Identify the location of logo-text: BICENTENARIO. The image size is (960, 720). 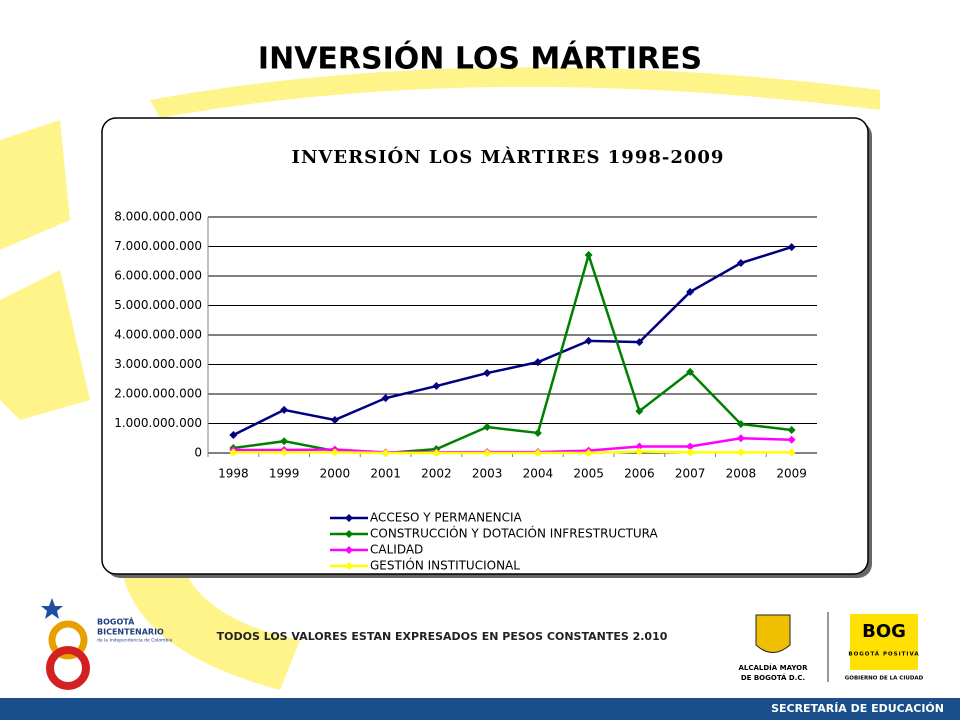
(130, 632).